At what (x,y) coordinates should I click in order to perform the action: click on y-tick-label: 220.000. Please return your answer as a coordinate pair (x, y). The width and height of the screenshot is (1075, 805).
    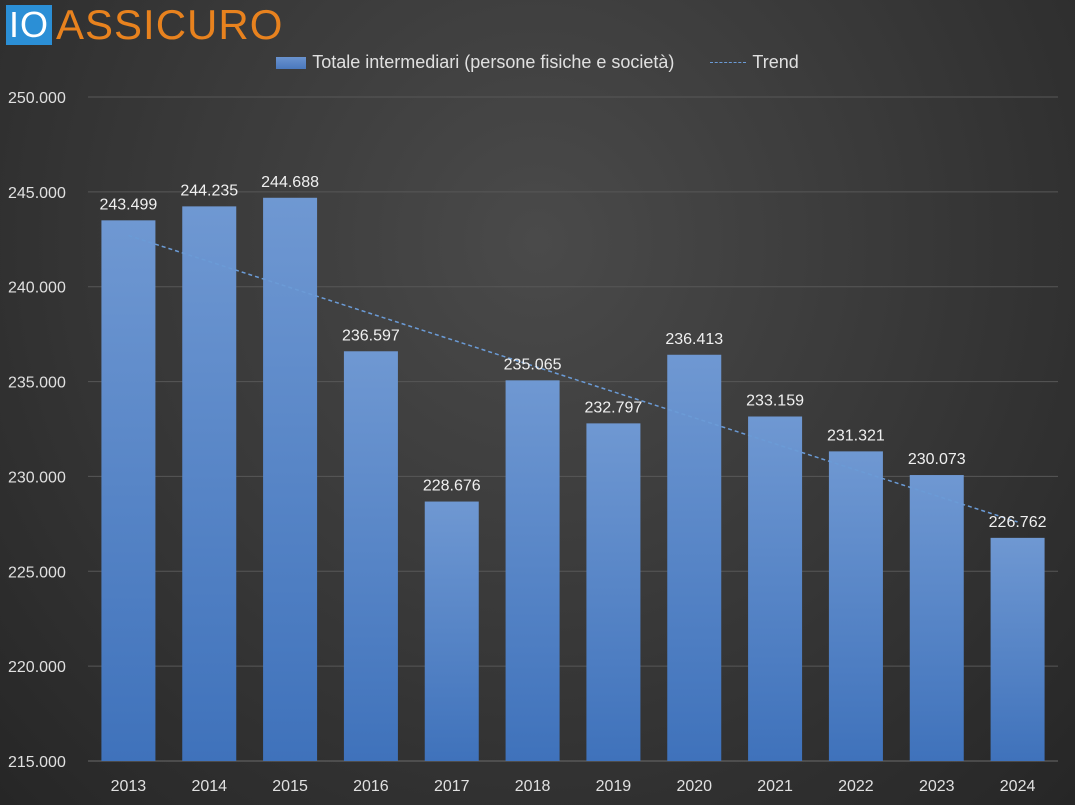
    Looking at the image, I should click on (37, 667).